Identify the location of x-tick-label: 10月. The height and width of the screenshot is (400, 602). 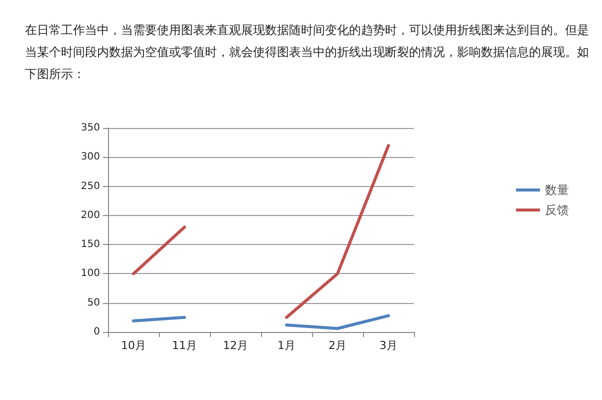
(133, 345).